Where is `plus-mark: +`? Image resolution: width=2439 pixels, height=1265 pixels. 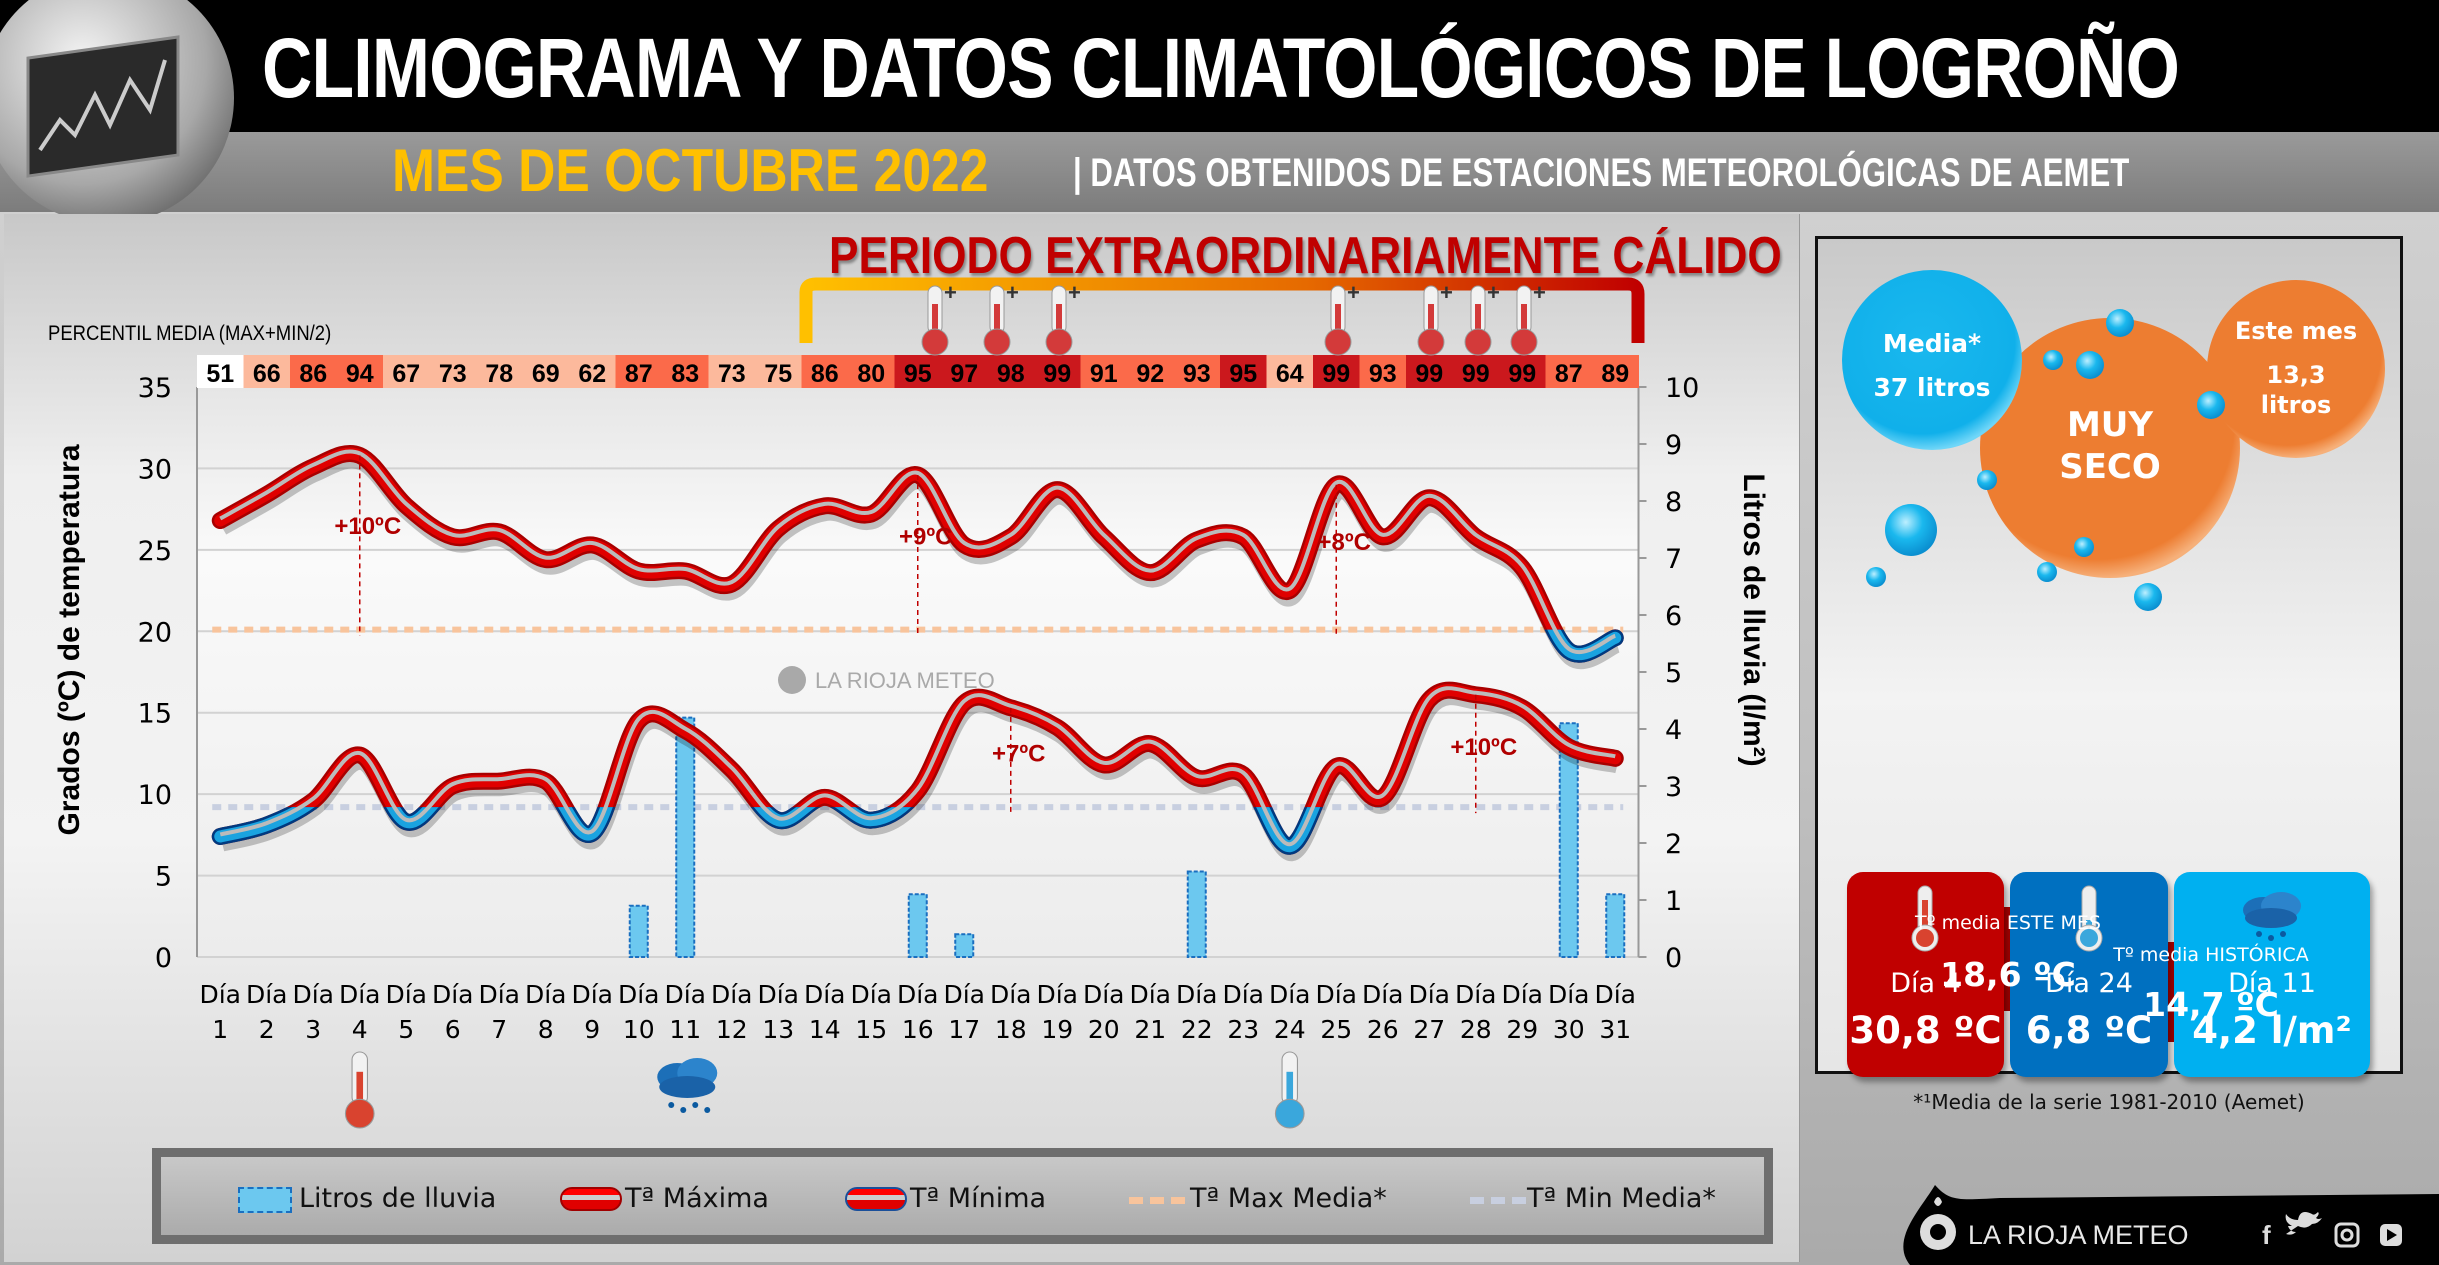 plus-mark: + is located at coordinates (1353, 292).